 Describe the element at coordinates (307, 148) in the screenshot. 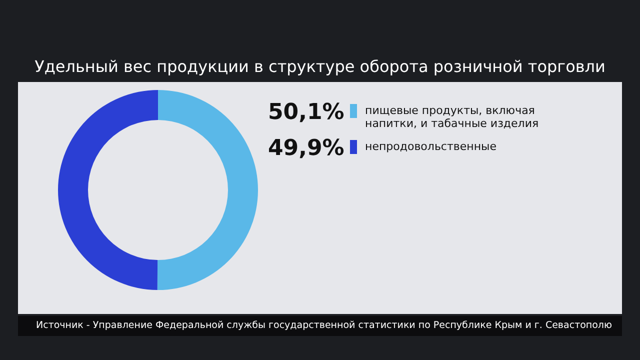

I see `data-label: 49,9%` at that location.